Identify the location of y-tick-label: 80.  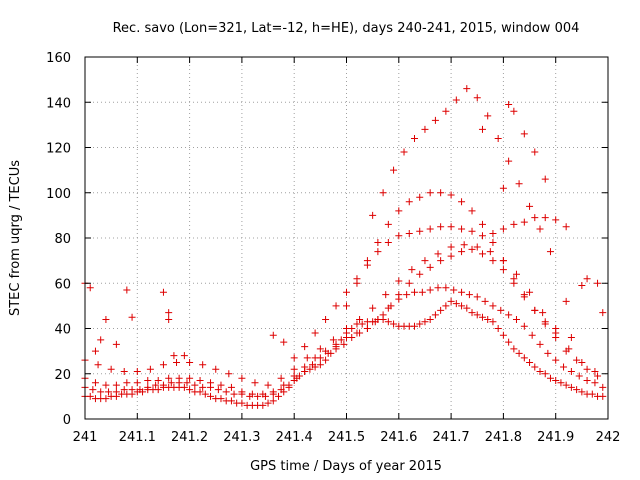
(62, 239).